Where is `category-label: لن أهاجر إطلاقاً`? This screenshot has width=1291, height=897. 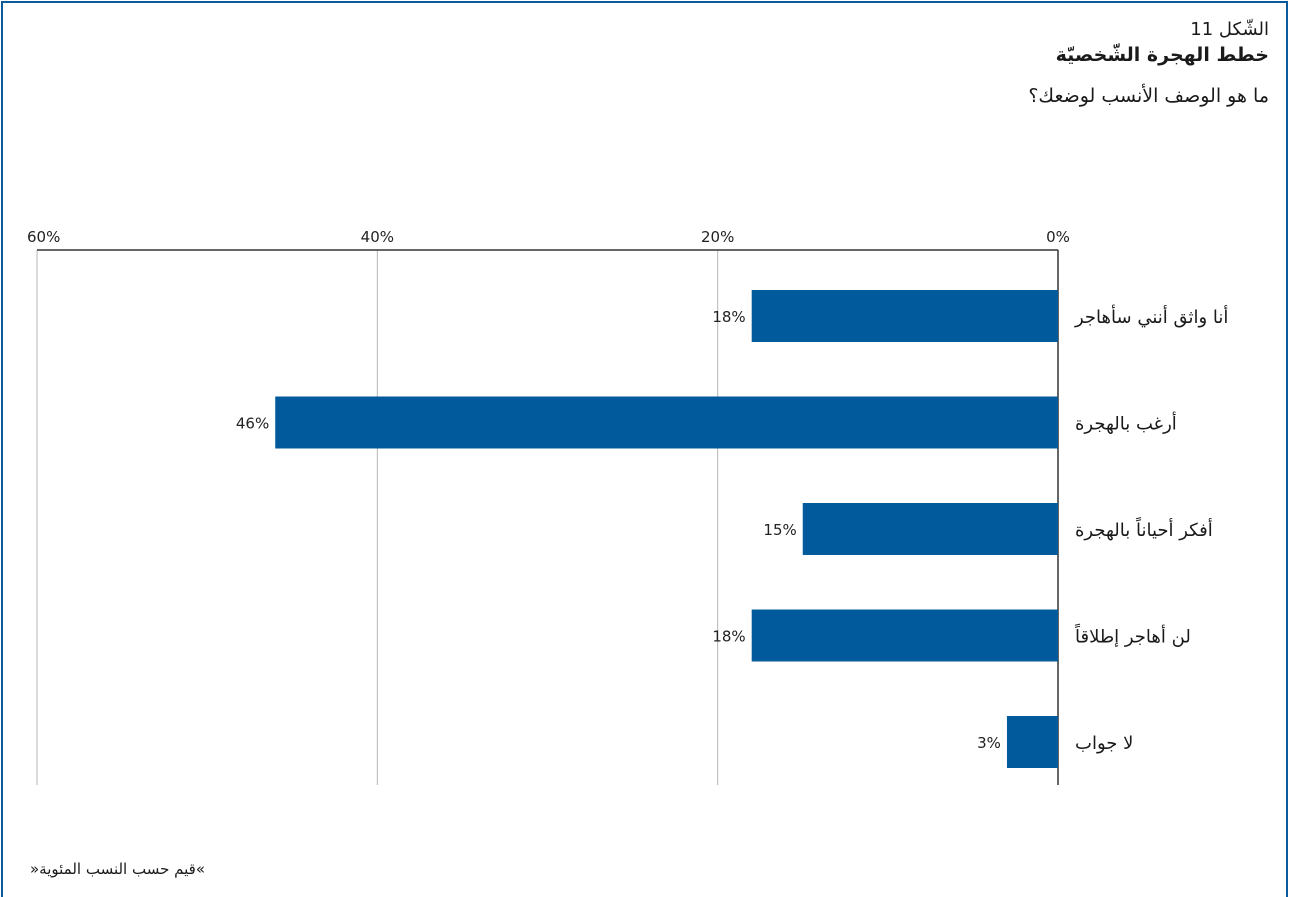 category-label: لن أهاجر إطلاقاً is located at coordinates (1132, 636).